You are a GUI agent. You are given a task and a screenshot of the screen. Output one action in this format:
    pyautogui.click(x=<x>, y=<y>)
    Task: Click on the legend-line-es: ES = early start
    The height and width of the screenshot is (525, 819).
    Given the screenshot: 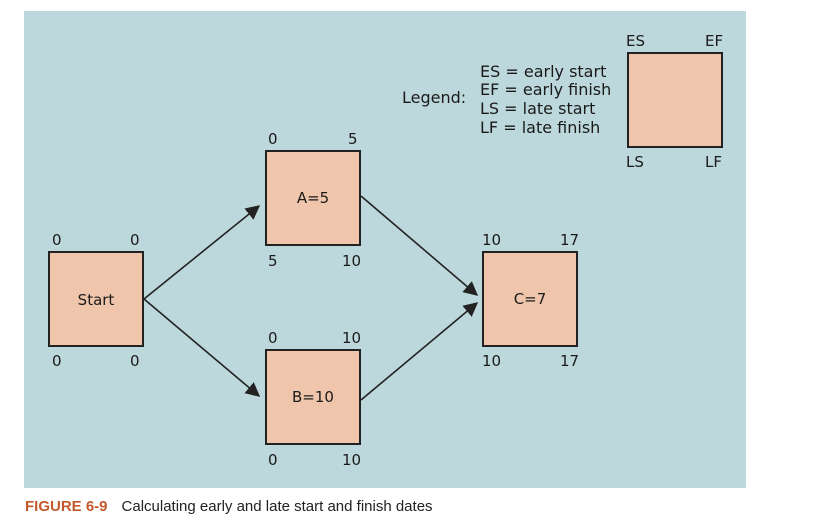 What is the action you would take?
    pyautogui.click(x=543, y=71)
    